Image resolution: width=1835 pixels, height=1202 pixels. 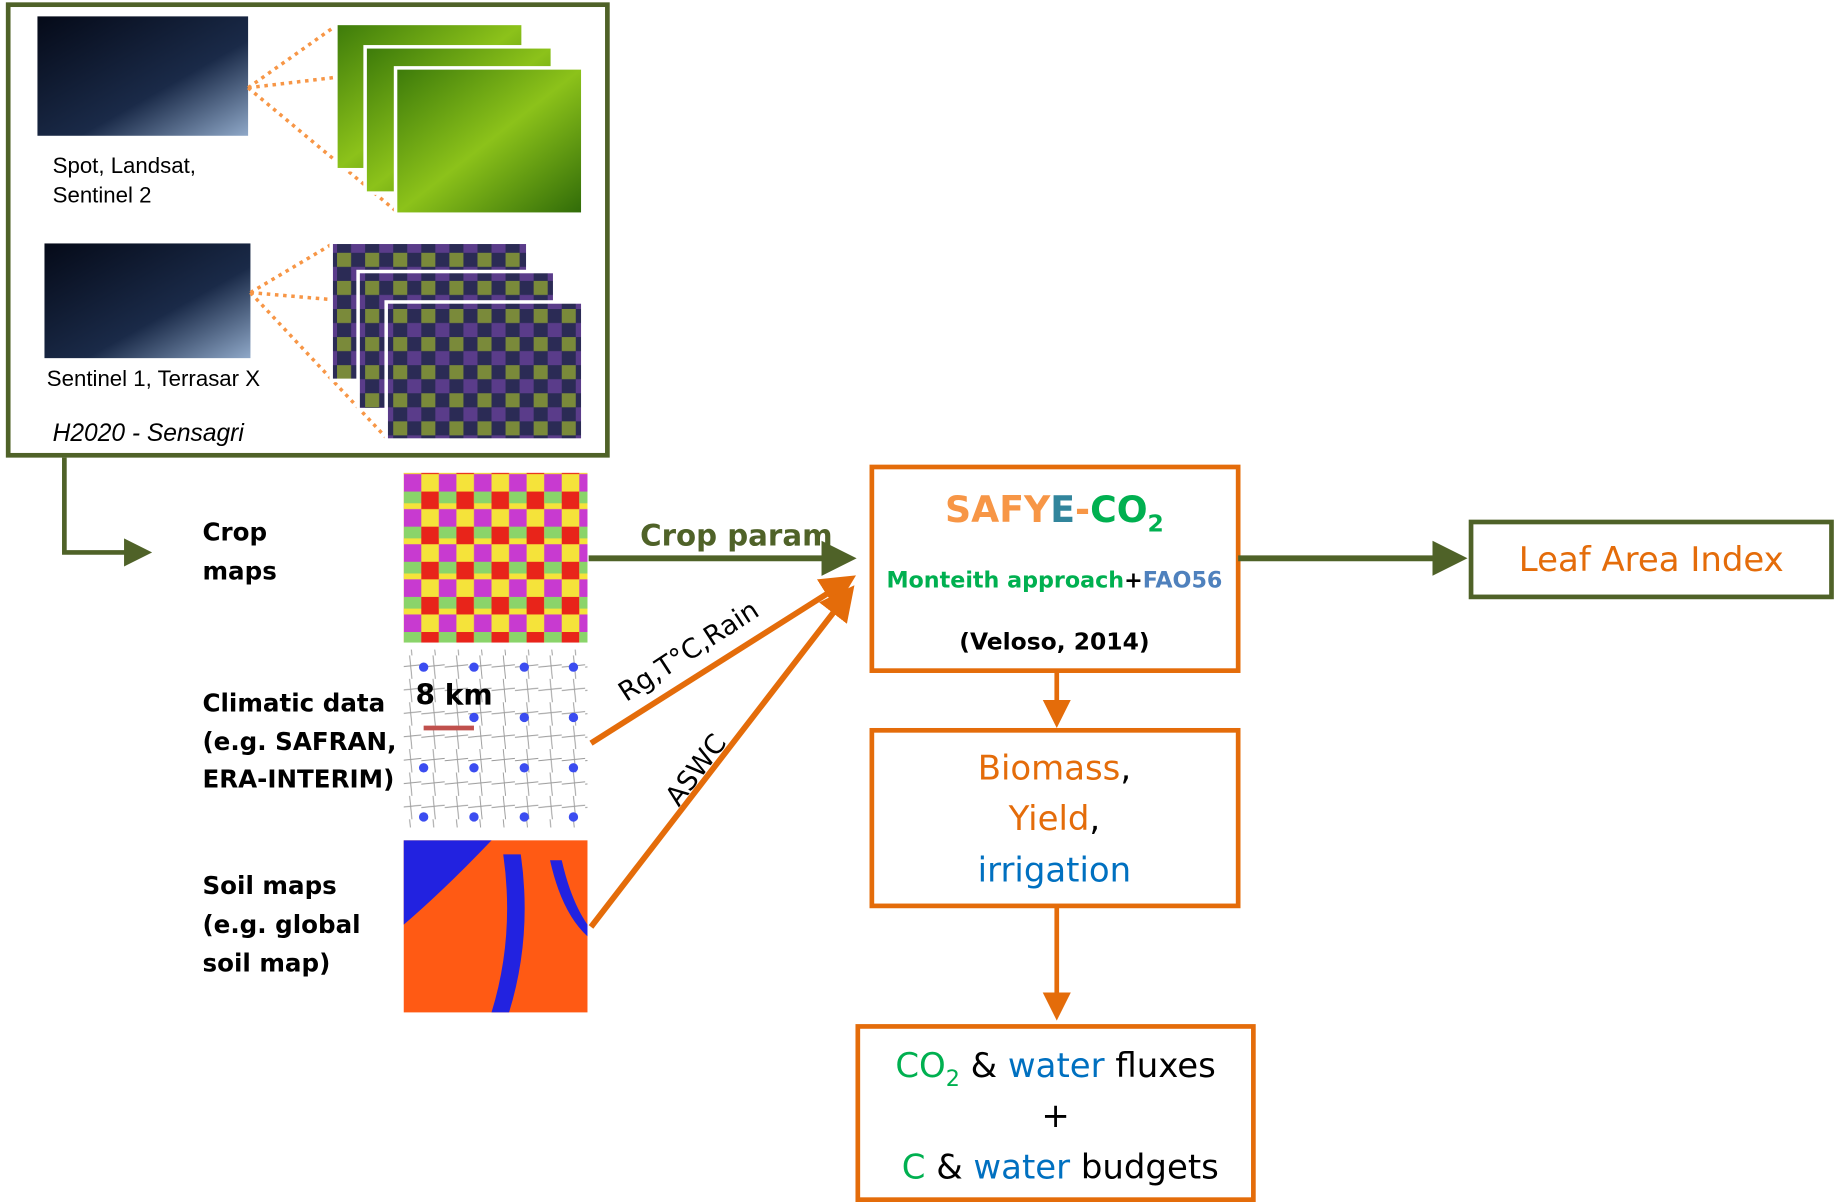 What do you see at coordinates (149, 433) in the screenshot?
I see `project-label: H2020 - Sensagri` at bounding box center [149, 433].